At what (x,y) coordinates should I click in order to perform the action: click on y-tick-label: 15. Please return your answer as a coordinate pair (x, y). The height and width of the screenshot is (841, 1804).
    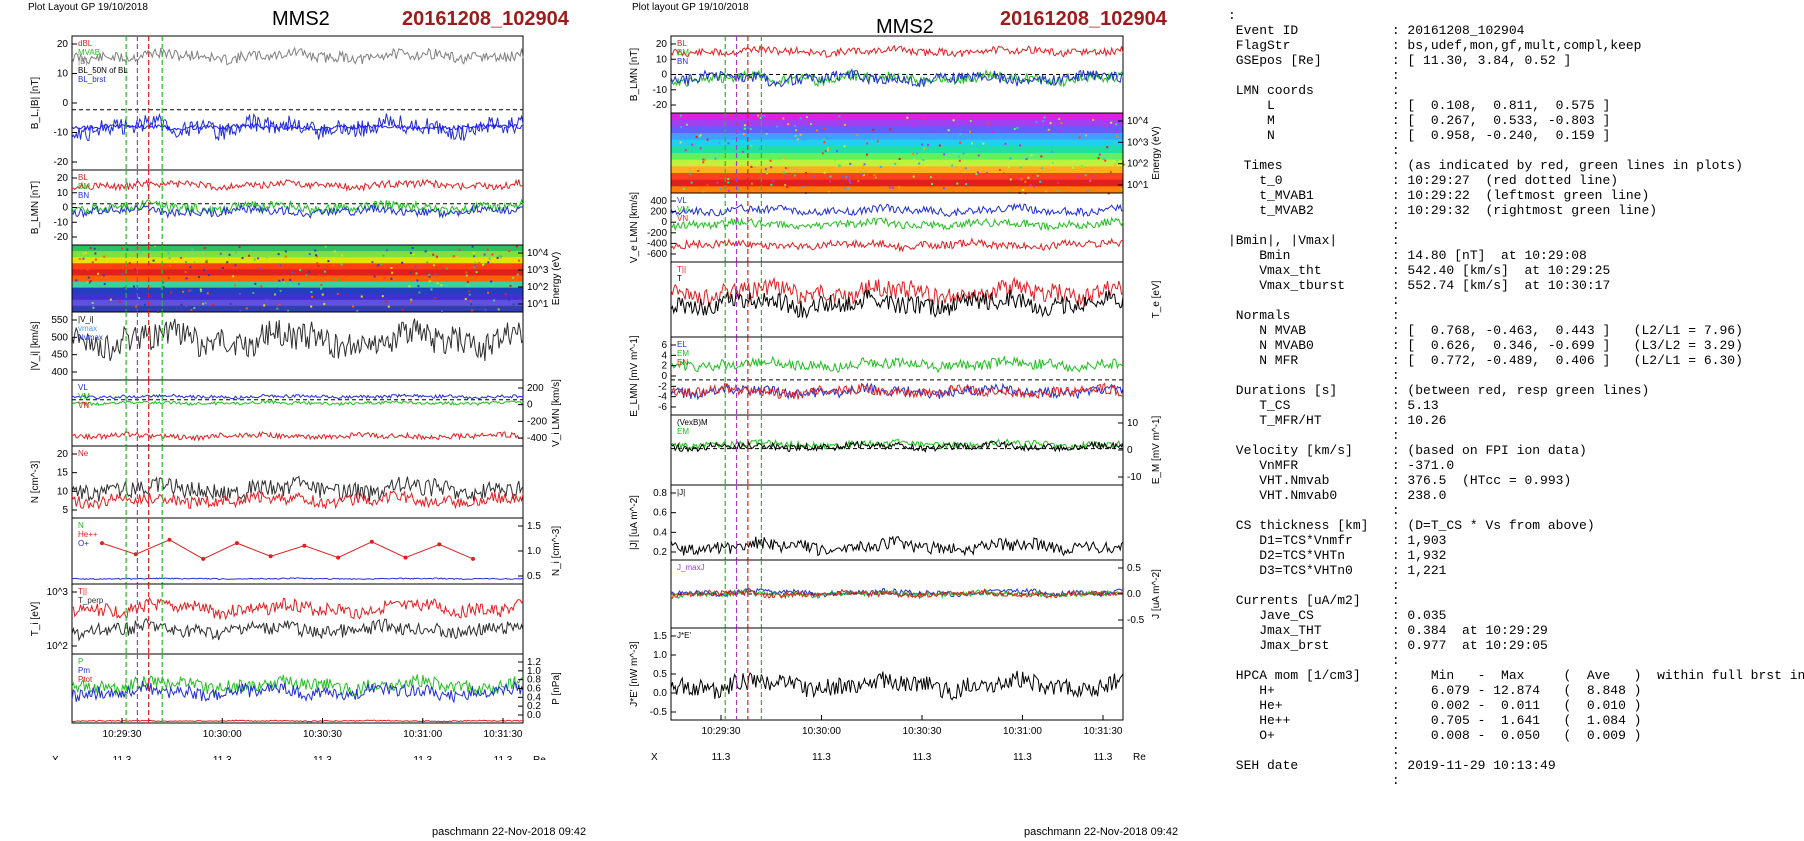
    Looking at the image, I should click on (63, 473).